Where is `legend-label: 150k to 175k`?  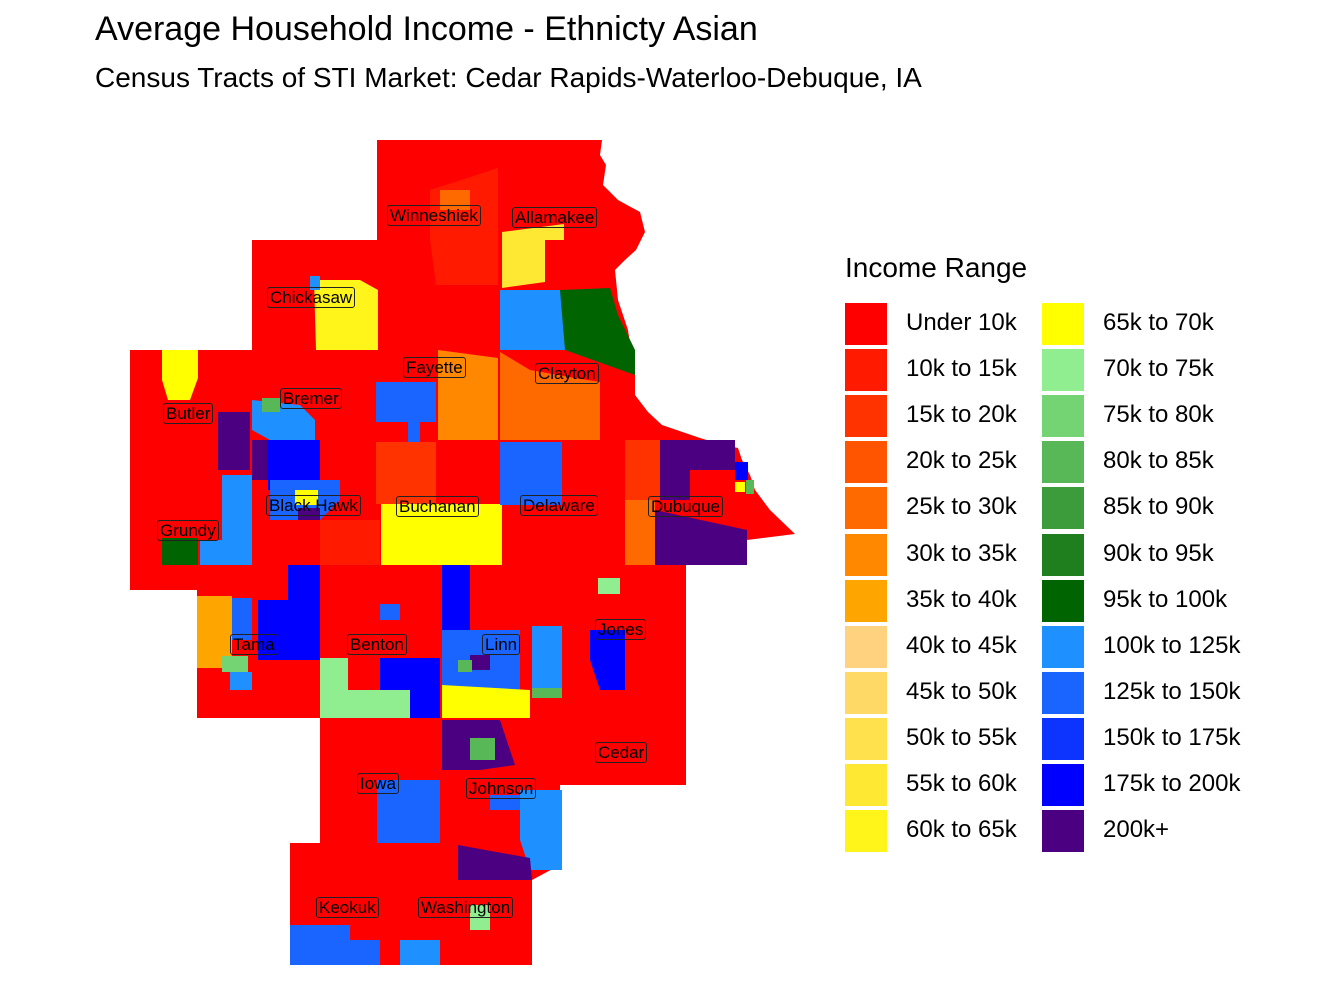 legend-label: 150k to 175k is located at coordinates (1172, 737).